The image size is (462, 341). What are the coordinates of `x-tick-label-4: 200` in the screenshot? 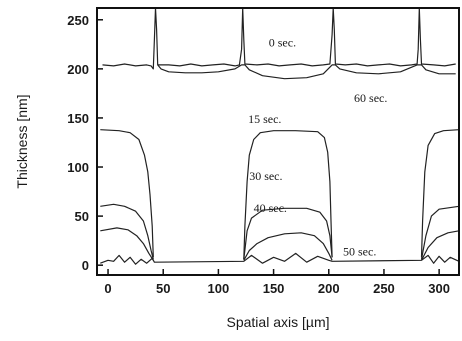 It's located at (329, 288).